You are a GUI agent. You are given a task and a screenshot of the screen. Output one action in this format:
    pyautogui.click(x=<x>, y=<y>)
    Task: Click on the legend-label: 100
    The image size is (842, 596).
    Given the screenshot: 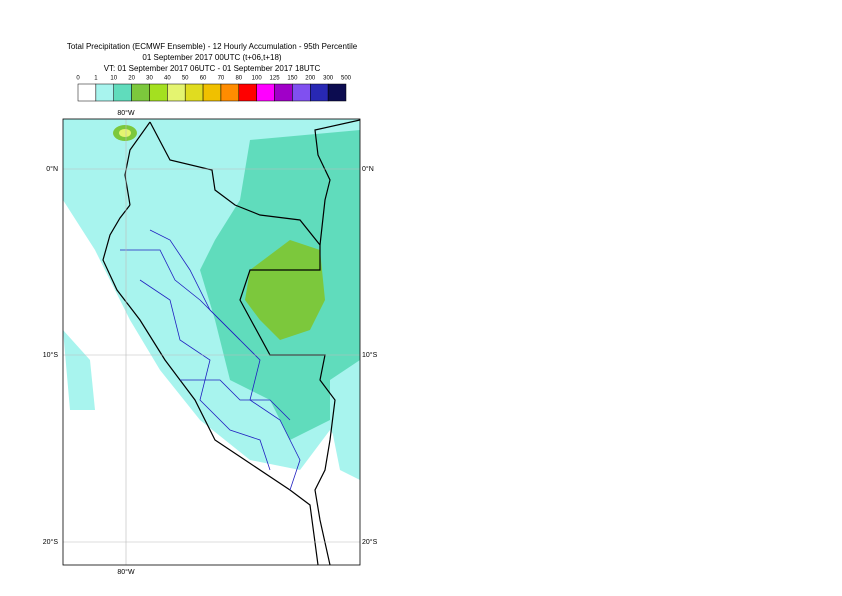 What is the action you would take?
    pyautogui.click(x=257, y=79)
    